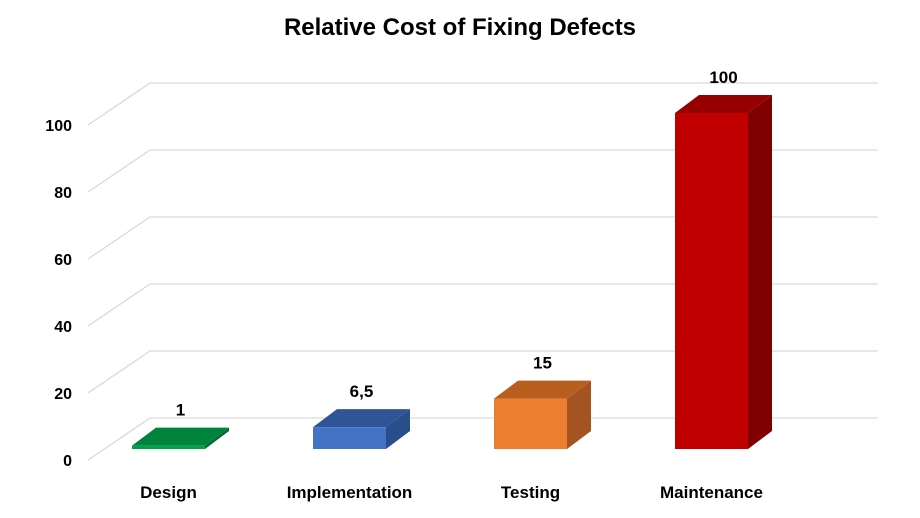 This screenshot has width=920, height=518. Describe the element at coordinates (63, 394) in the screenshot. I see `y-tick-label: 20` at that location.